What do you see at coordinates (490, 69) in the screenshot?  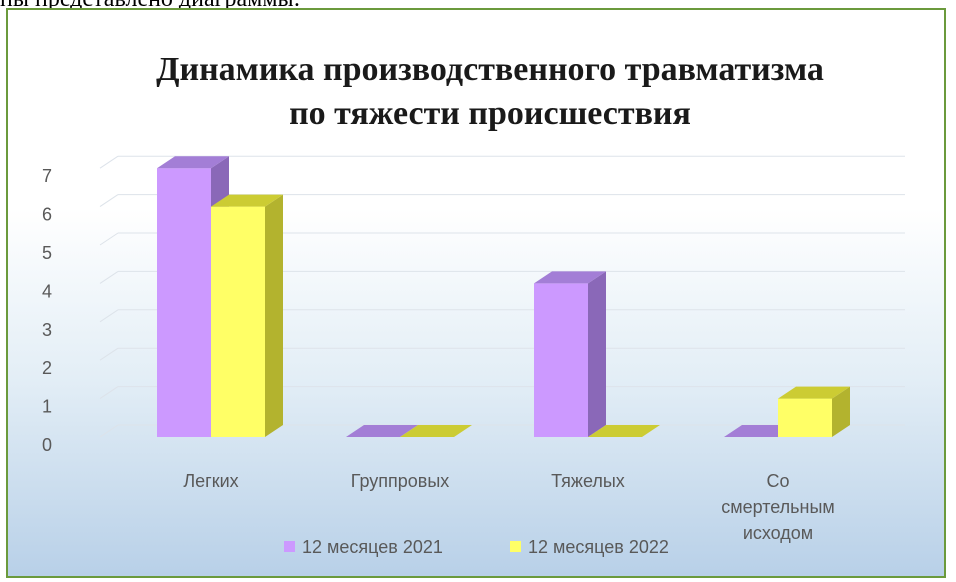 I see `chart-title-line-1: Динамика производственного травматизма` at bounding box center [490, 69].